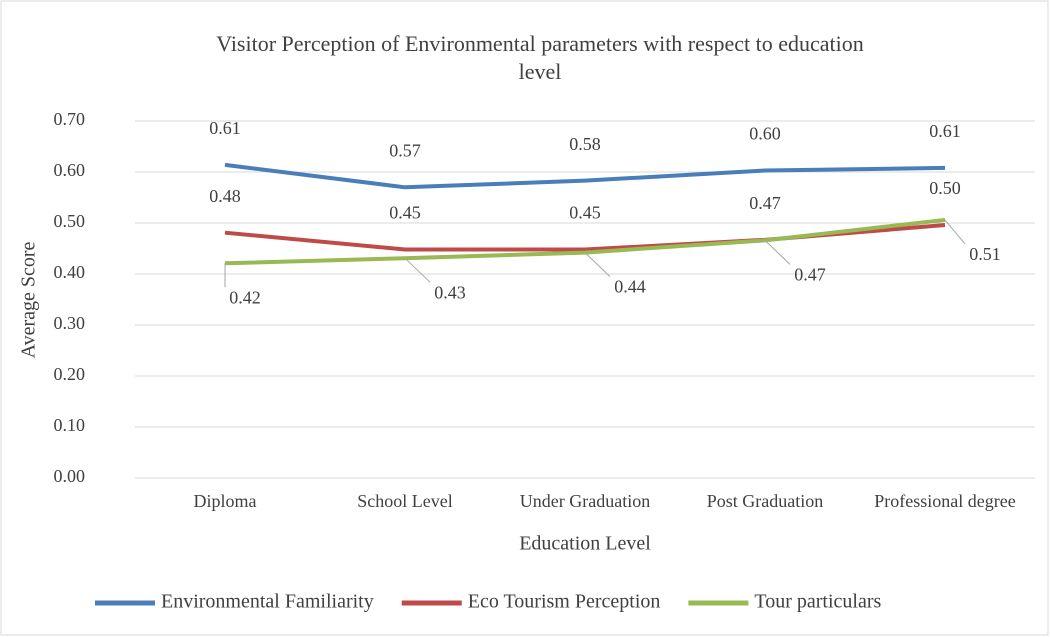 This screenshot has width=1050, height=637. What do you see at coordinates (585, 544) in the screenshot?
I see `x-axis-title: Education Level` at bounding box center [585, 544].